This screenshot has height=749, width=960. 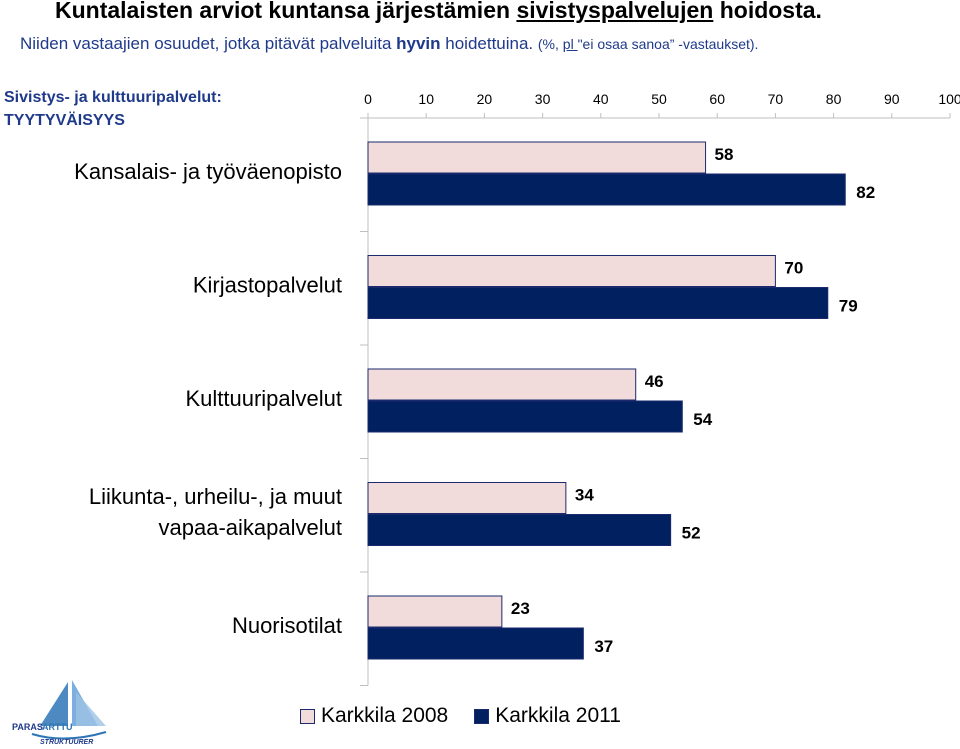 I want to click on x-tick-label: 60, so click(x=717, y=99).